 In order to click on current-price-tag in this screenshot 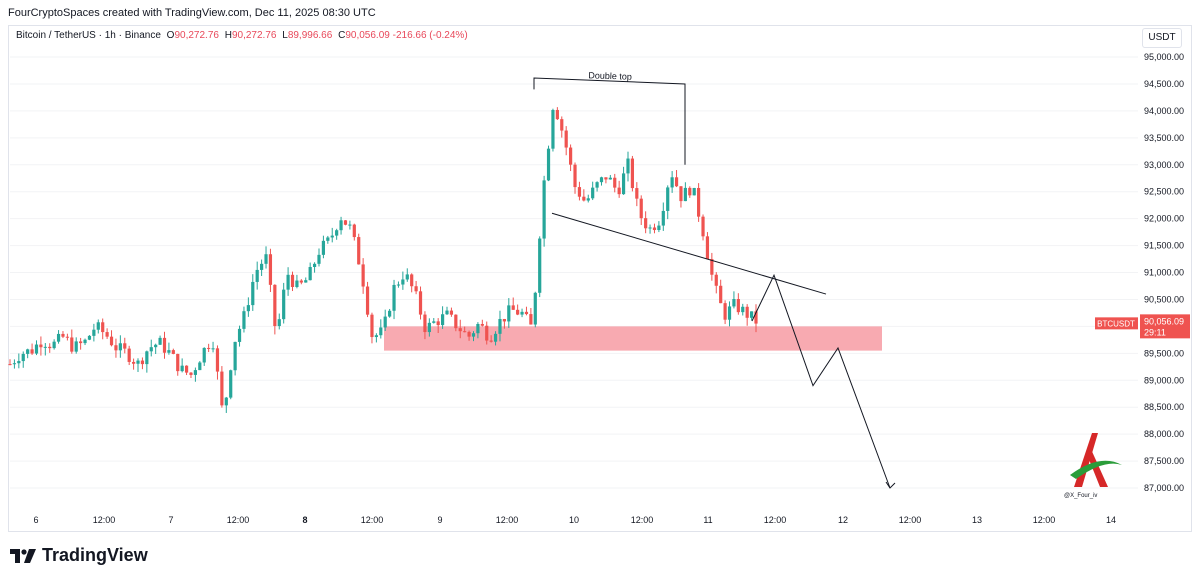, I will do `click(1165, 326)`.